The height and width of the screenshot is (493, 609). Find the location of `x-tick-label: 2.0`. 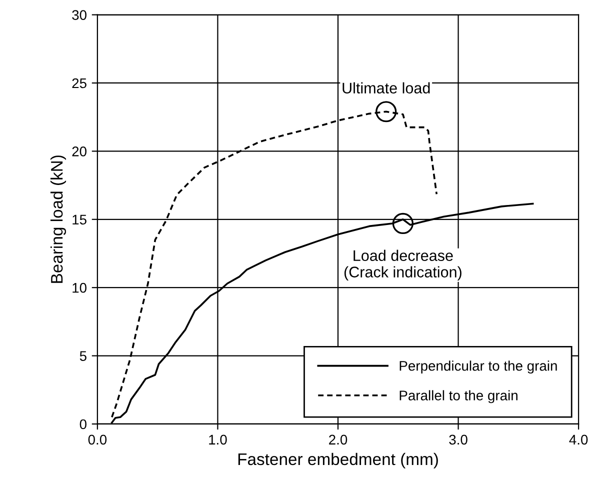

x-tick-label: 2.0 is located at coordinates (338, 439).